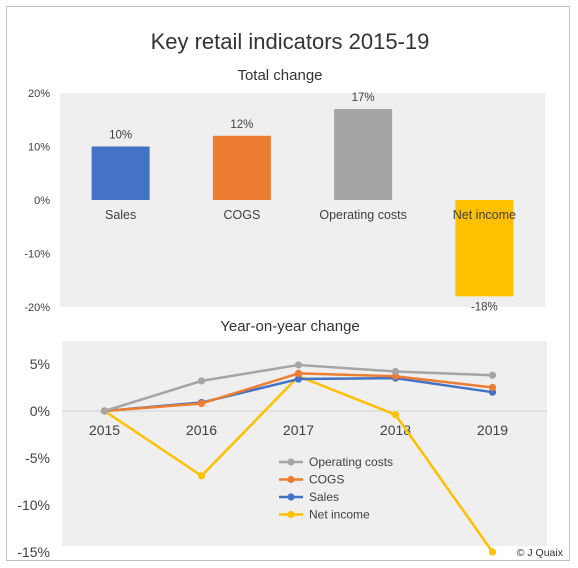 This screenshot has height=568, width=578. What do you see at coordinates (336, 488) in the screenshot?
I see `line-legend: Operating costs COGS Sales Net income` at bounding box center [336, 488].